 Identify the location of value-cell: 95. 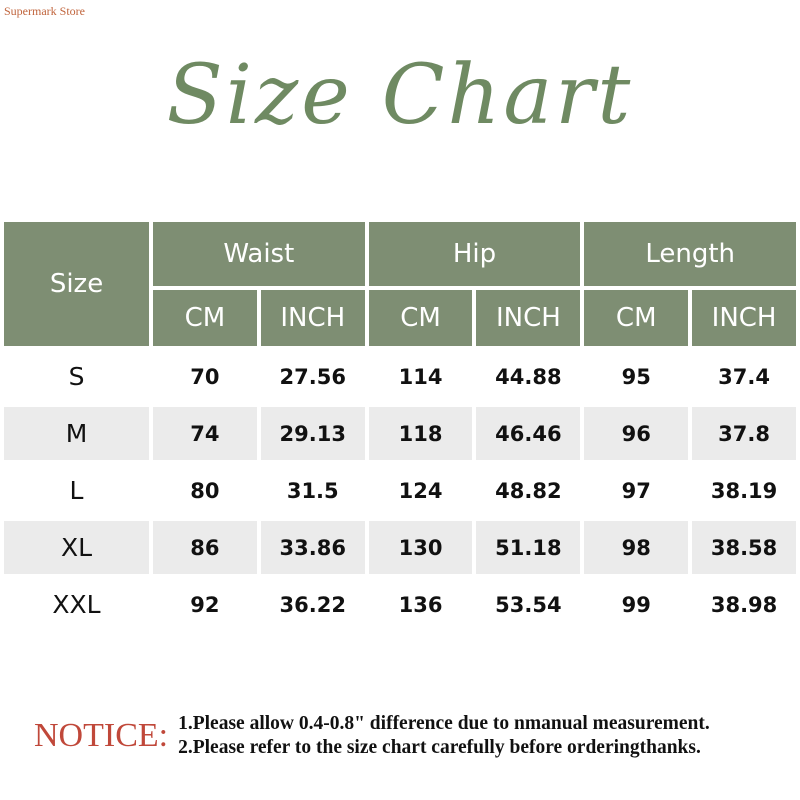
(636, 376).